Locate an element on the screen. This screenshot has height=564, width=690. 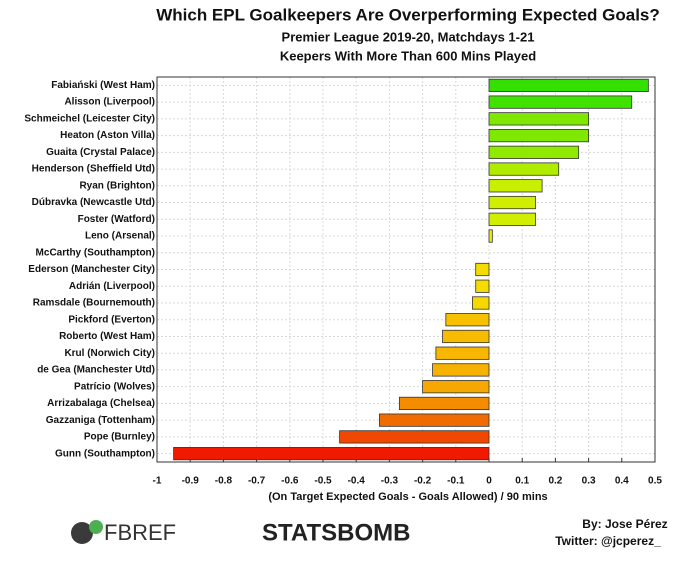
y-tick-label: Schmeichel (Leicester City) is located at coordinates (89, 118).